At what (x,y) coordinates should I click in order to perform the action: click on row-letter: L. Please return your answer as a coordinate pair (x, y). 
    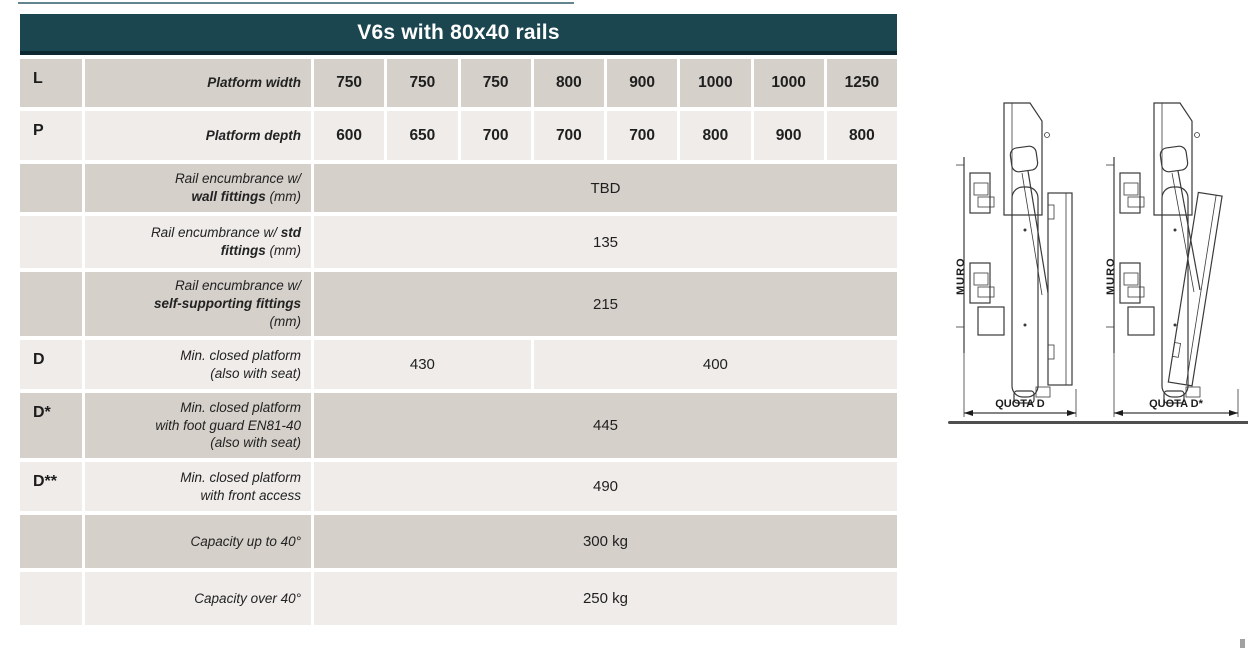
    Looking at the image, I should click on (51, 83).